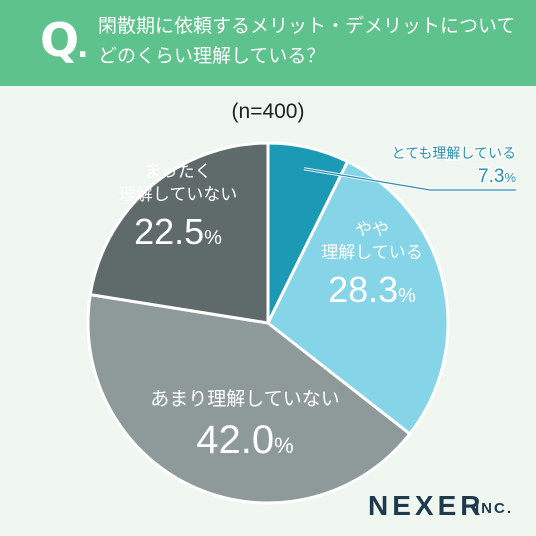  Describe the element at coordinates (178, 195) in the screenshot. I see `slice-label-4-line2: 理解していない` at that location.